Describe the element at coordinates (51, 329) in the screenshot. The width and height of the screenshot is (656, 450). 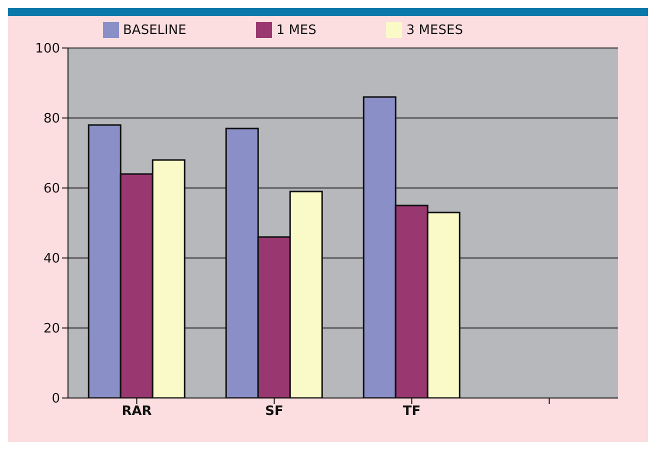
I see `y-tick-label: 20` at that location.